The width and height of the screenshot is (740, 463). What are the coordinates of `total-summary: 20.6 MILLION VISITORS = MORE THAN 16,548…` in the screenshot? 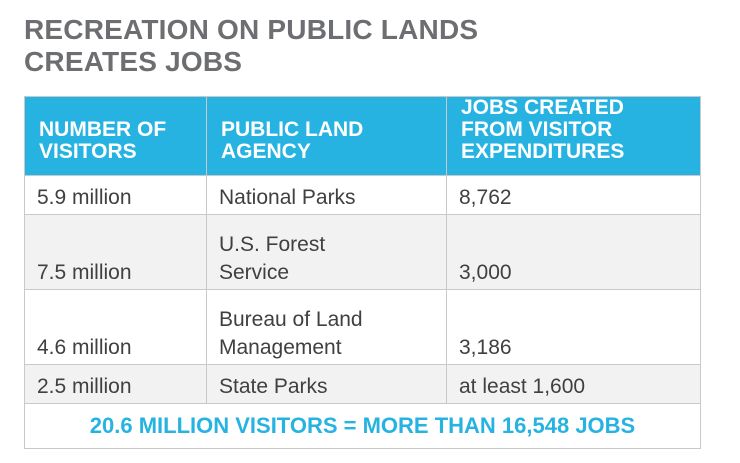 It's located at (362, 426).